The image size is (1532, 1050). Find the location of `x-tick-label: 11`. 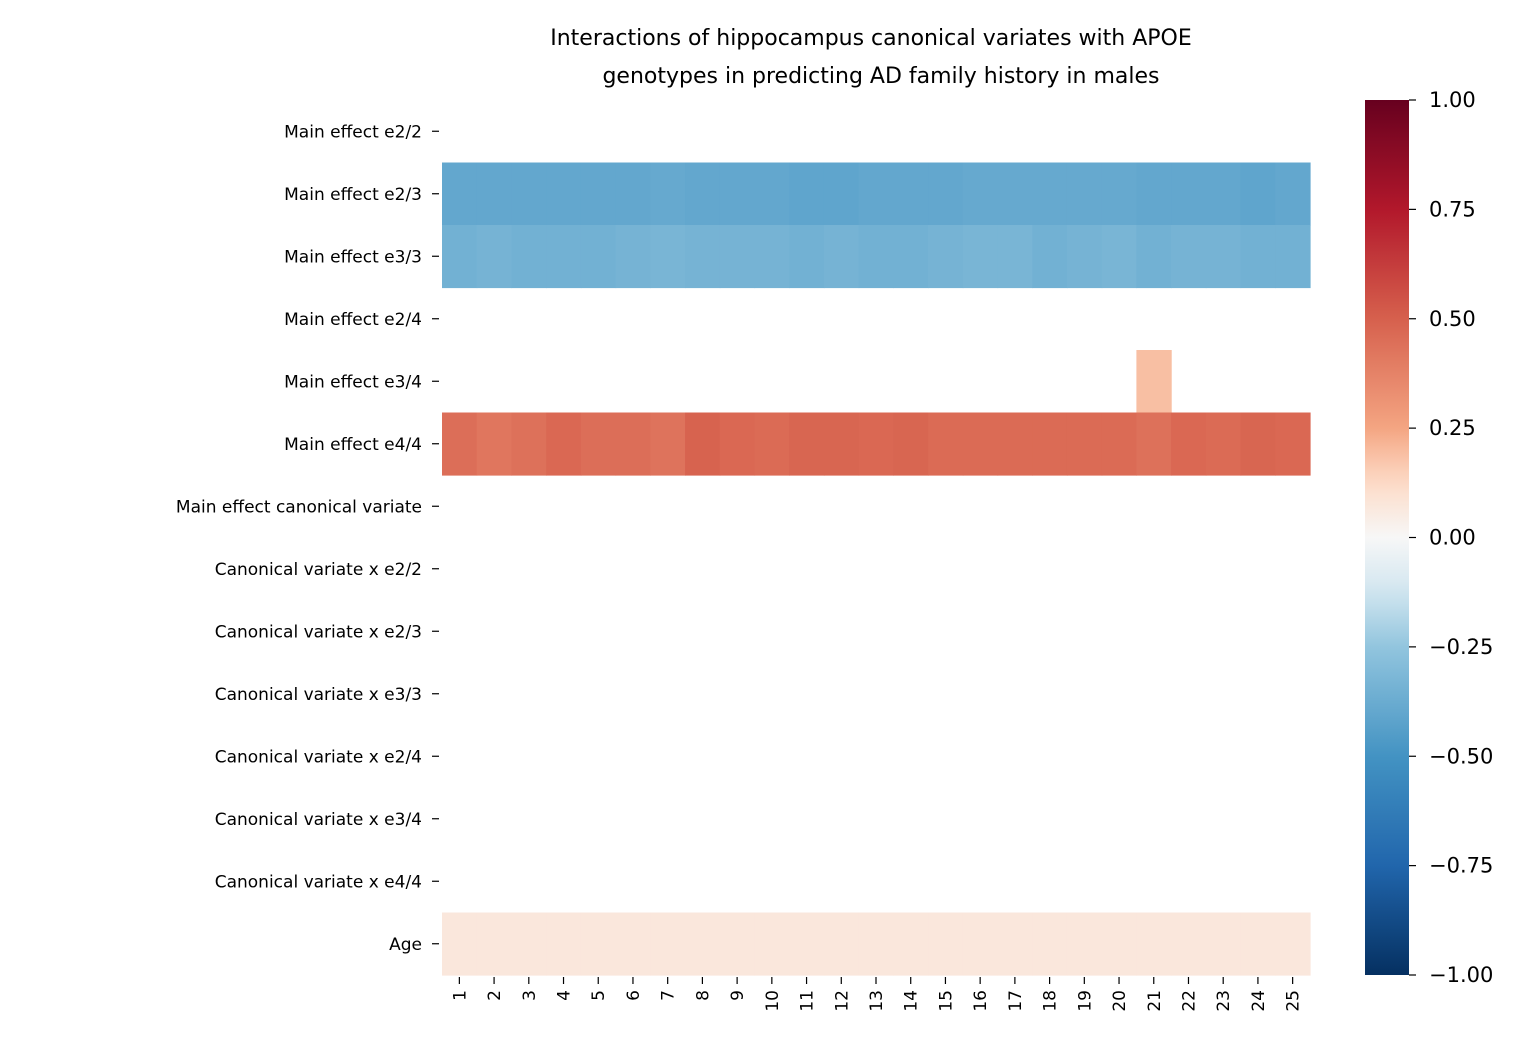

x-tick-label: 11 is located at coordinates (808, 1001).